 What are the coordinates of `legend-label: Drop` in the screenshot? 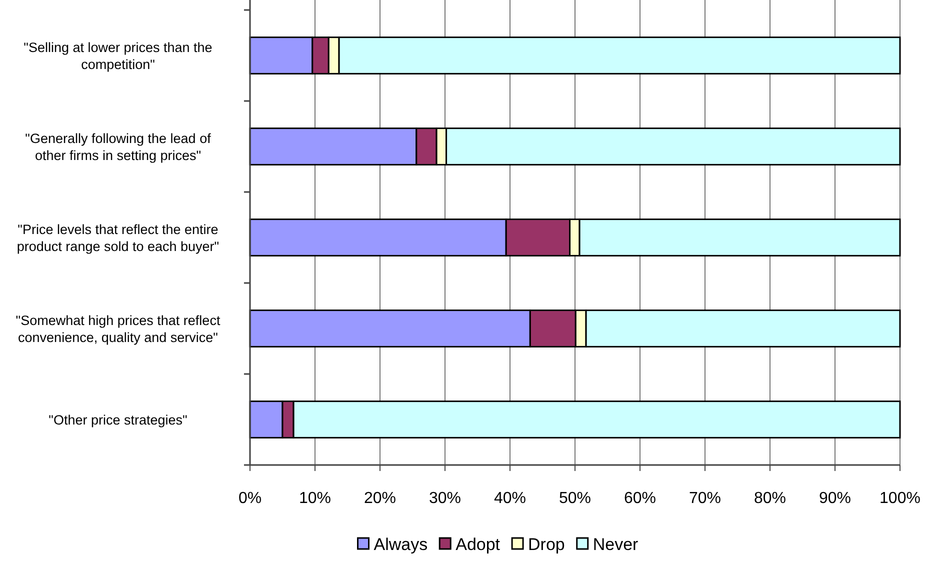 It's located at (546, 544).